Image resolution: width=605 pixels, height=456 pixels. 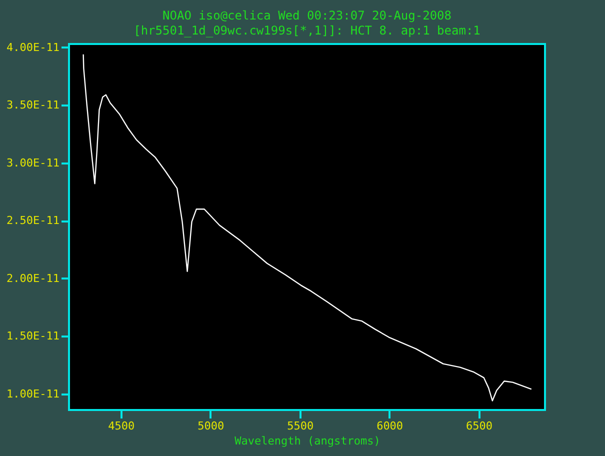 What do you see at coordinates (33, 47) in the screenshot?
I see `y-tick-label: 4.00E-11` at bounding box center [33, 47].